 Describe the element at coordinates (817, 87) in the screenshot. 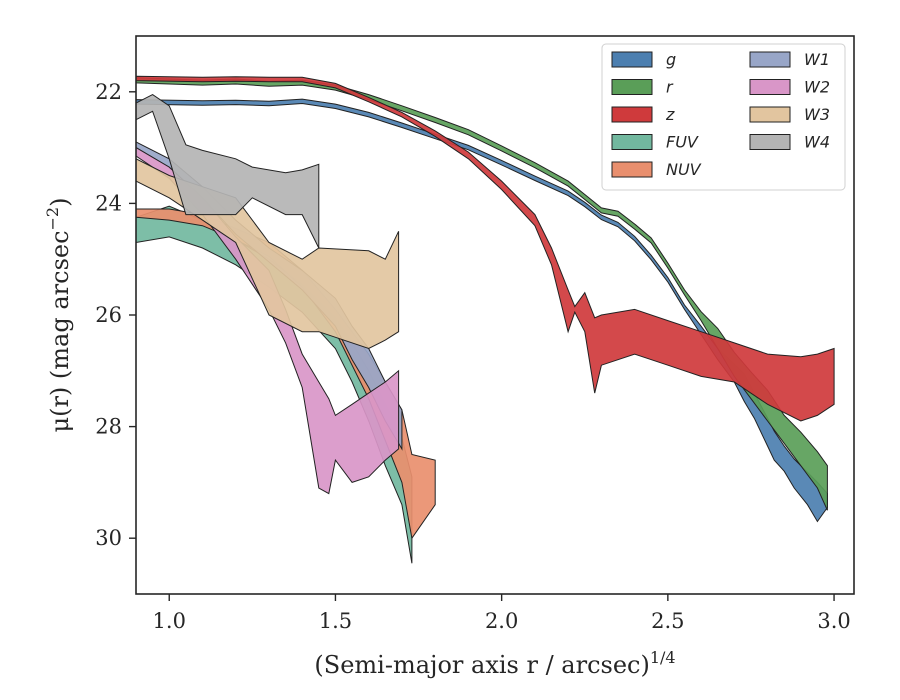

I see `legend-label: W2` at that location.